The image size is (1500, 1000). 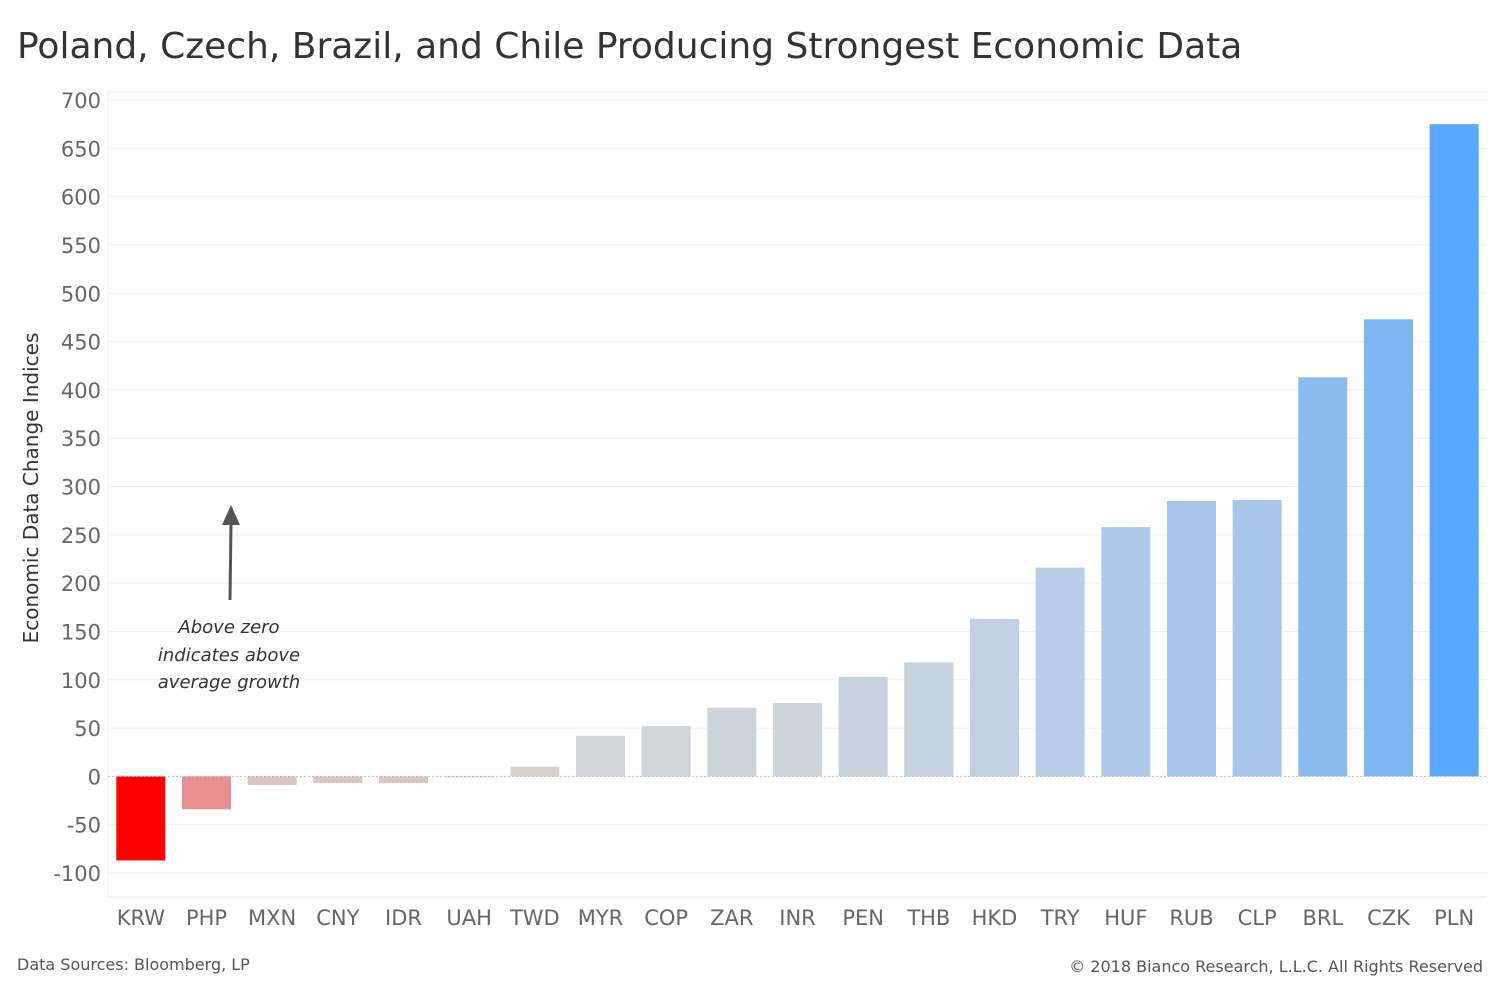 What do you see at coordinates (77, 874) in the screenshot?
I see `y-tick-label: -100` at bounding box center [77, 874].